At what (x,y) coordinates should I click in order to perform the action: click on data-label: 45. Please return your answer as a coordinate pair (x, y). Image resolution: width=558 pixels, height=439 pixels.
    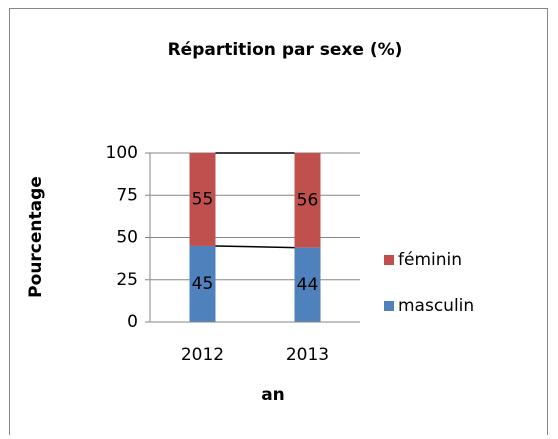
    Looking at the image, I should click on (203, 284).